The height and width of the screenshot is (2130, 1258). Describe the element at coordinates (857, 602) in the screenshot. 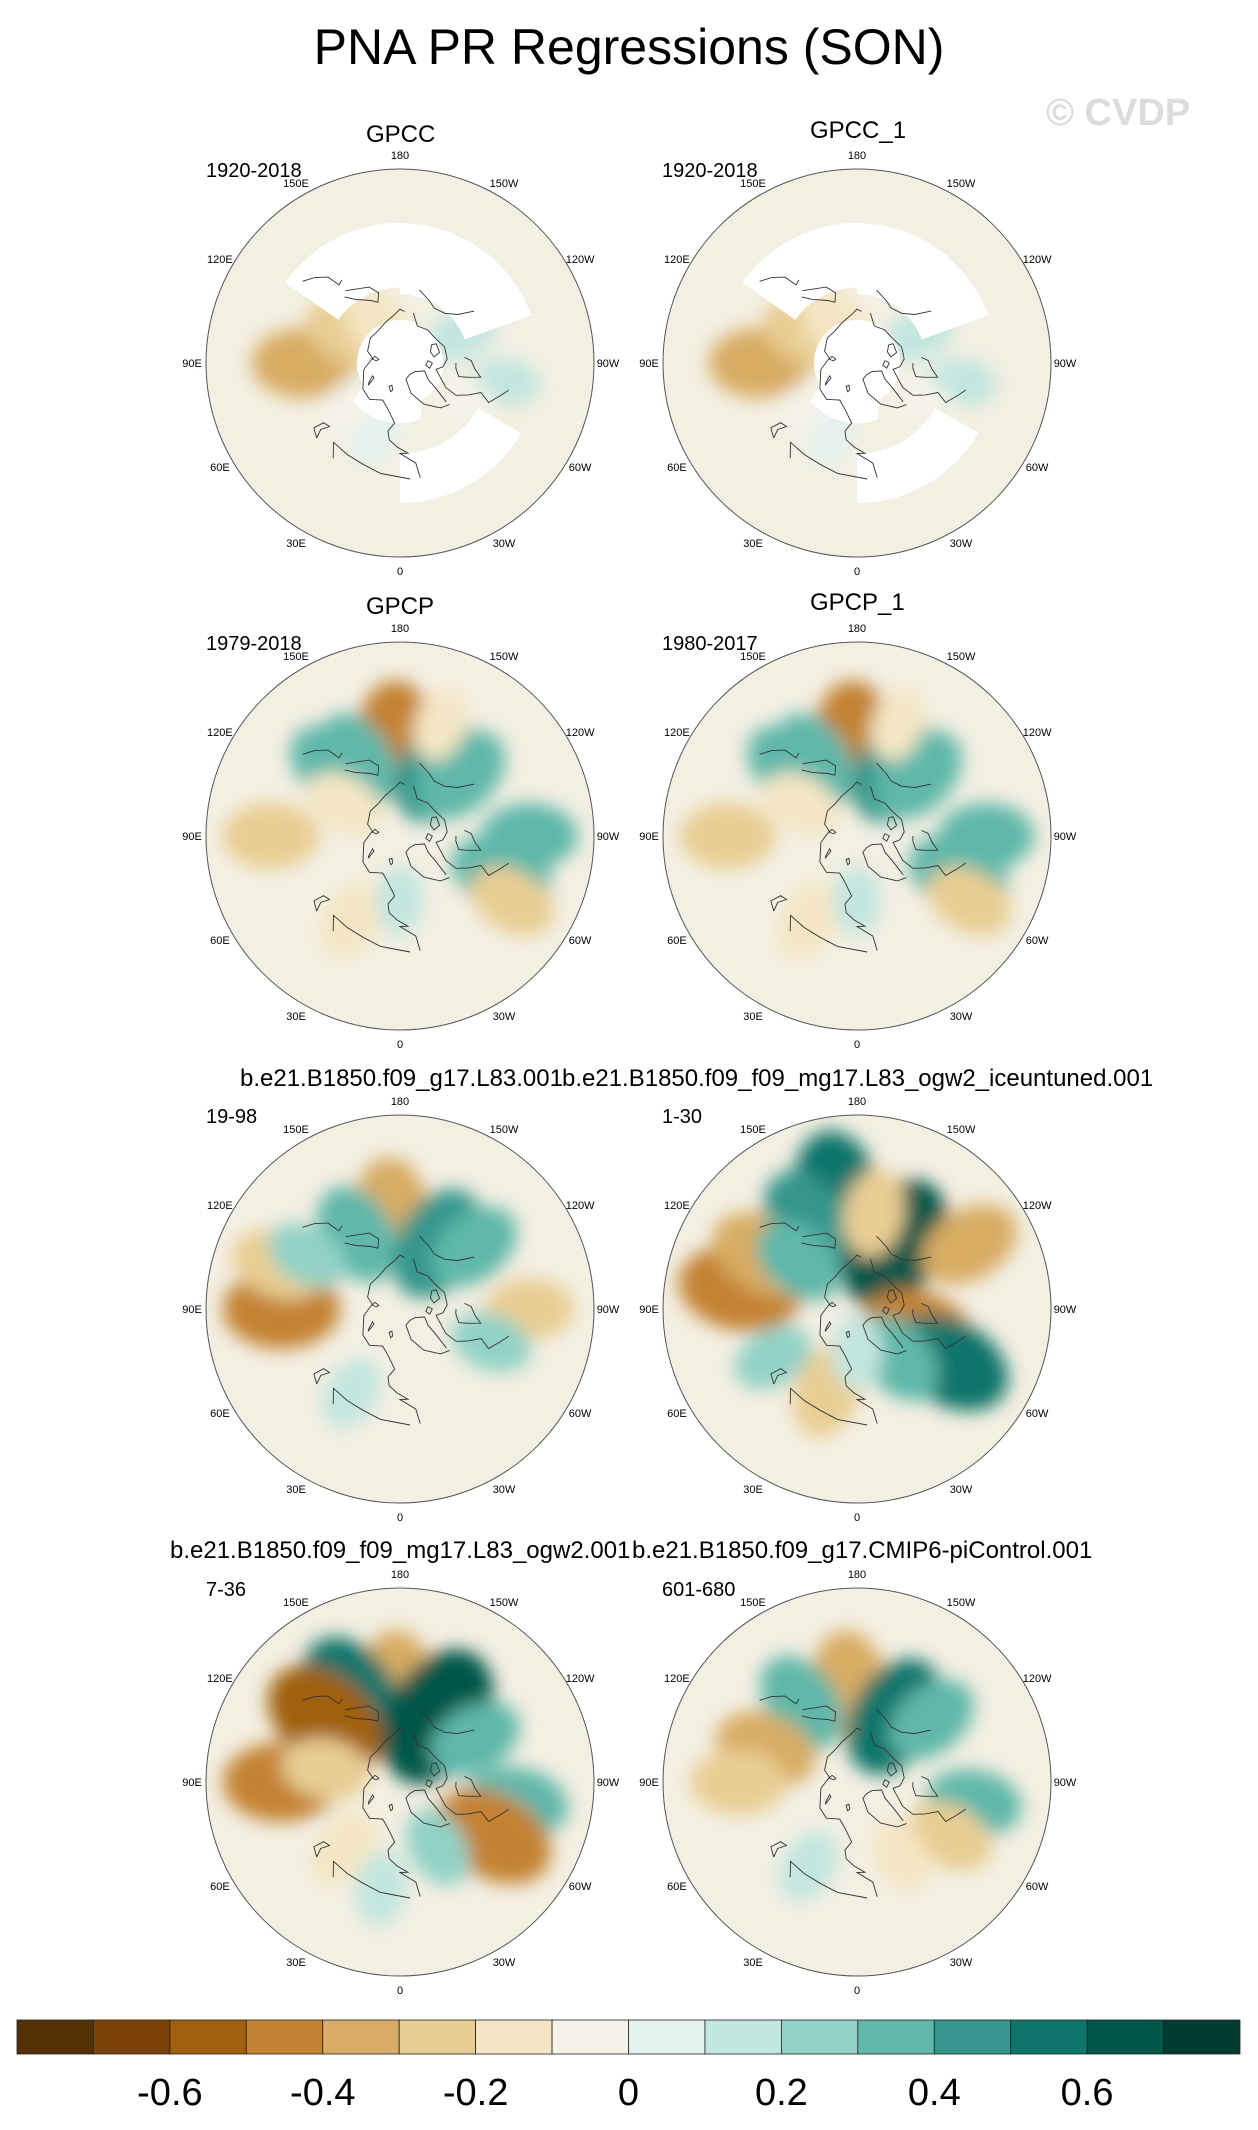

I see `panel-title: GPCP_1` at that location.